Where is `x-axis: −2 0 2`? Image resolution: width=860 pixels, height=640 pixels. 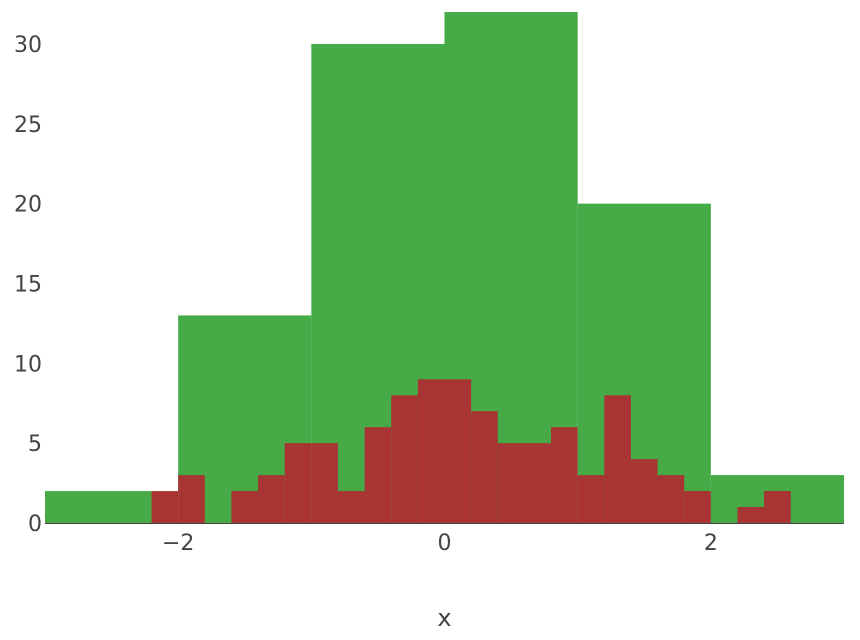
x-axis: −2 0 2 is located at coordinates (440, 543).